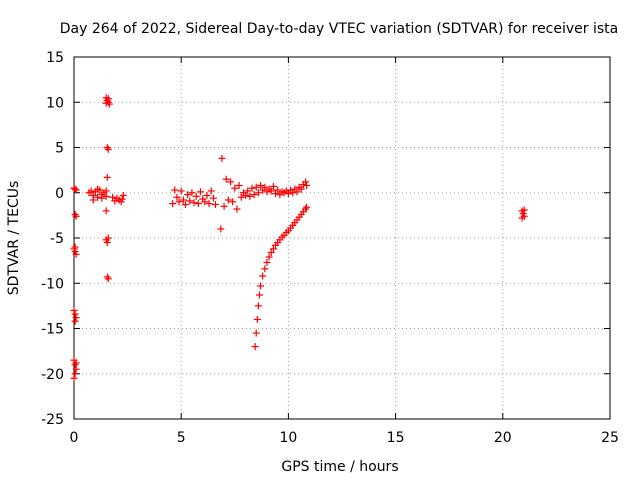 The width and height of the screenshot is (640, 480). Describe the element at coordinates (55, 103) in the screenshot. I see `y-tick-label: 10` at that location.